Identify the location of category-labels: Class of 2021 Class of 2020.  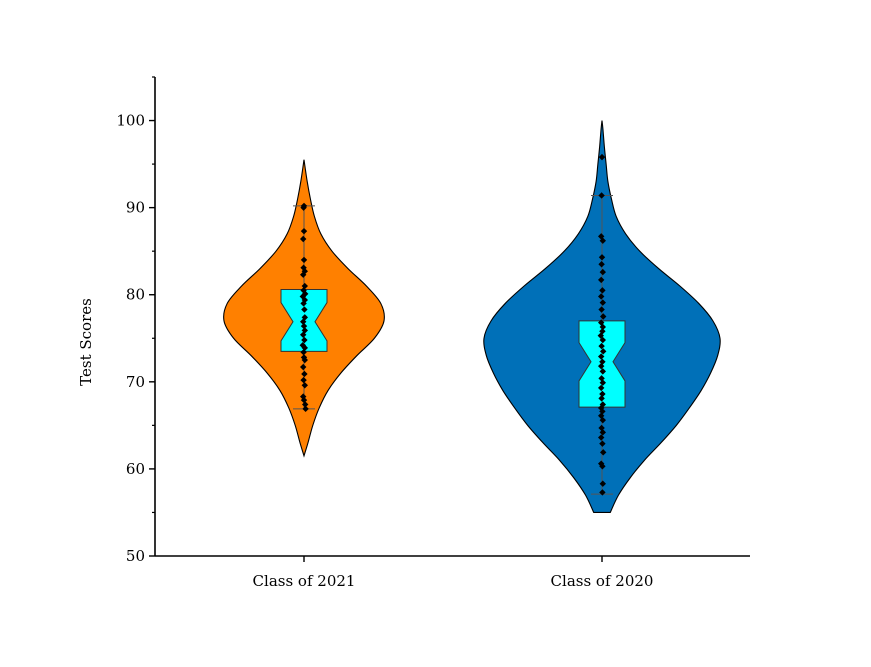
(453, 581).